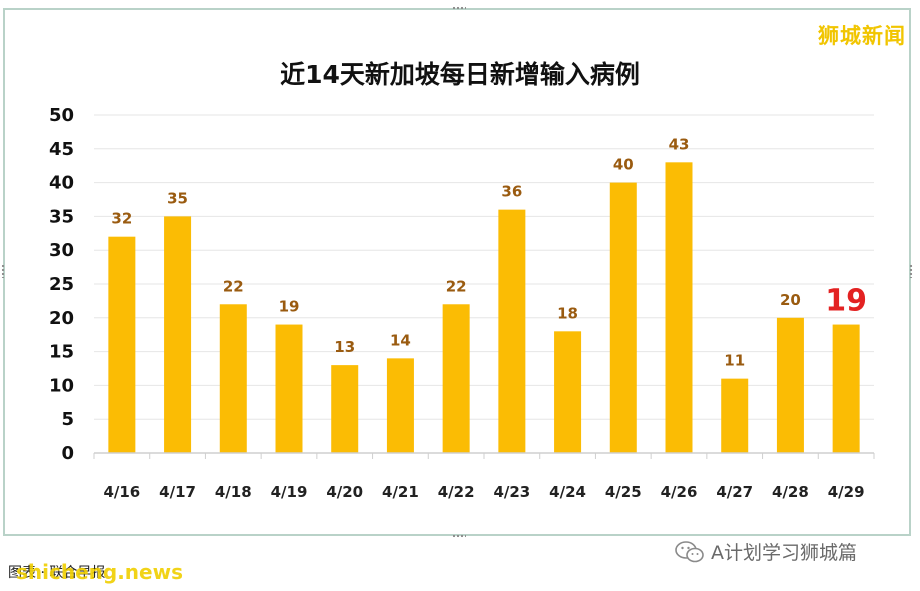 Image resolution: width=920 pixels, height=591 pixels. I want to click on data-label: 14, so click(400, 340).